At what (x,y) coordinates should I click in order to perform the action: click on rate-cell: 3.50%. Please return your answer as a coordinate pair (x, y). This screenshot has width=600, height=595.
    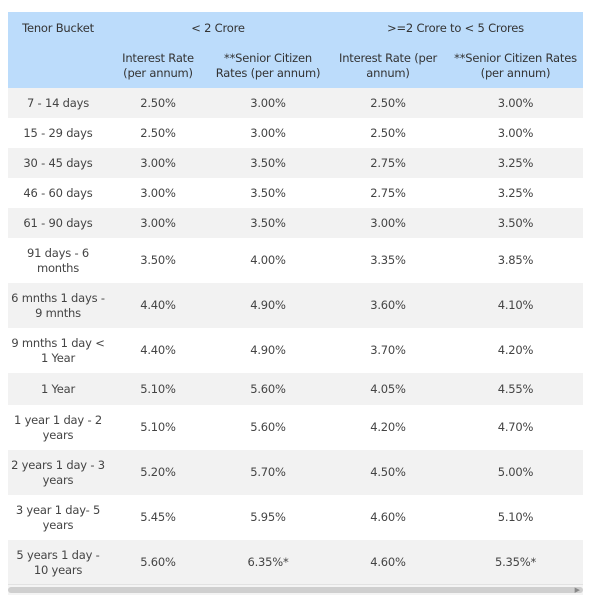
    Looking at the image, I should click on (158, 260).